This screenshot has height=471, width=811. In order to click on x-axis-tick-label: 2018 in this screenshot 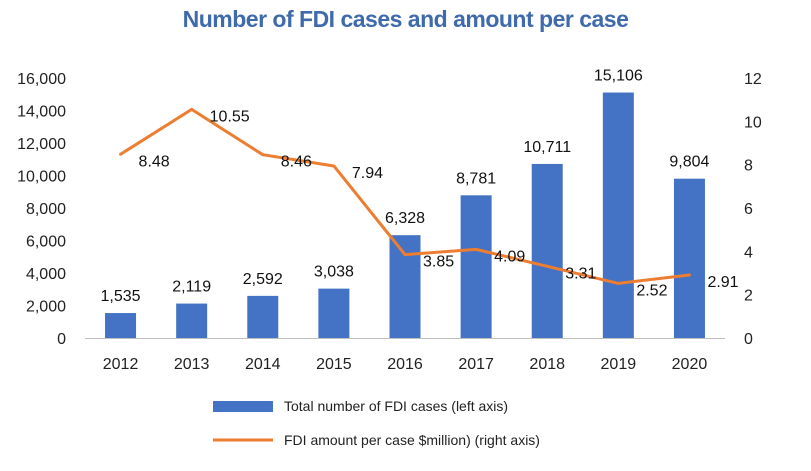, I will do `click(547, 364)`.